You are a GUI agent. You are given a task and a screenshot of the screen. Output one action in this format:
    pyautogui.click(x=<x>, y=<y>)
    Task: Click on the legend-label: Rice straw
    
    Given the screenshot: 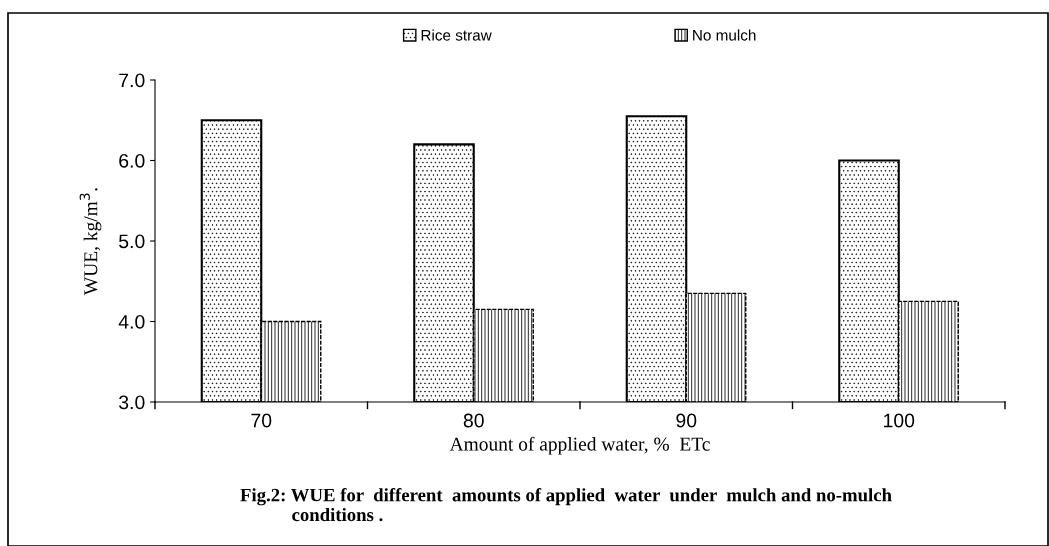 What is the action you would take?
    pyautogui.click(x=456, y=35)
    